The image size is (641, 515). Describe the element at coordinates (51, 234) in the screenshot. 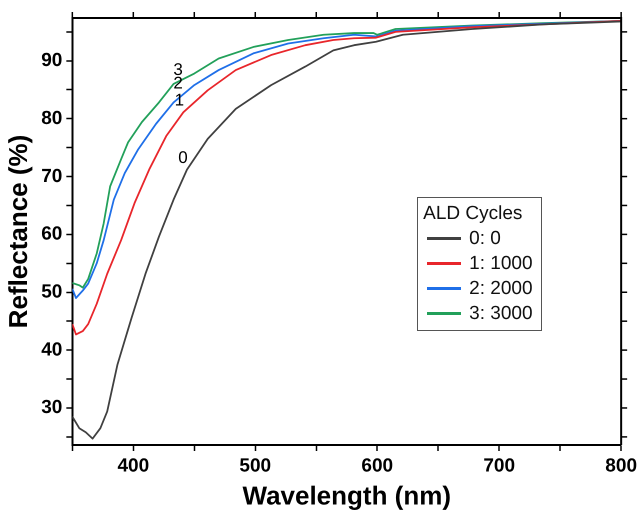

I see `y-tick-label: 60` at that location.